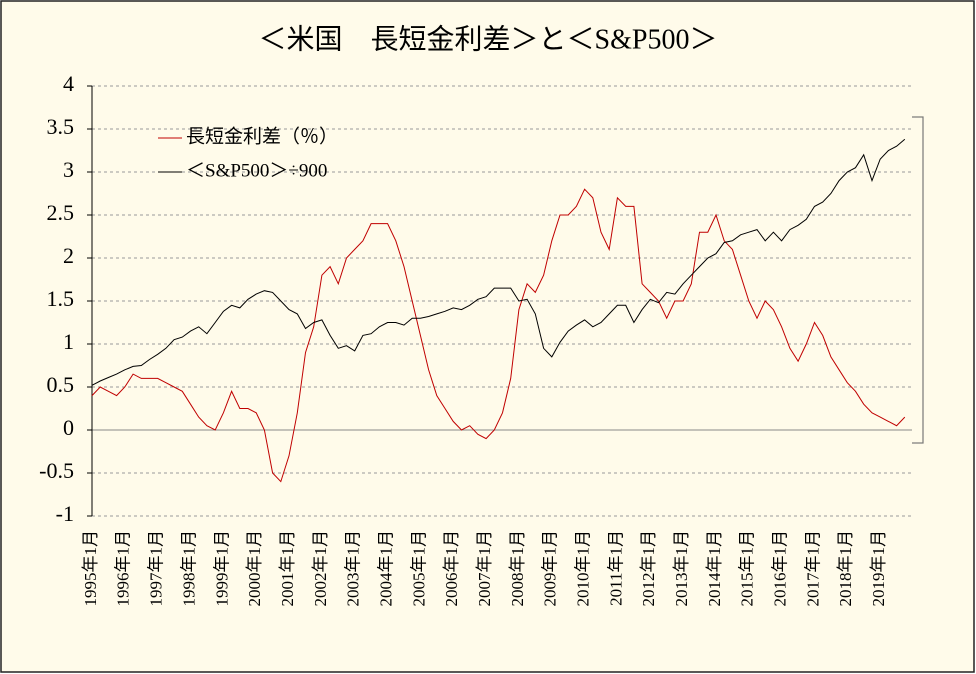  Describe the element at coordinates (517, 568) in the screenshot. I see `x-tick-label: 2008年1月` at that location.